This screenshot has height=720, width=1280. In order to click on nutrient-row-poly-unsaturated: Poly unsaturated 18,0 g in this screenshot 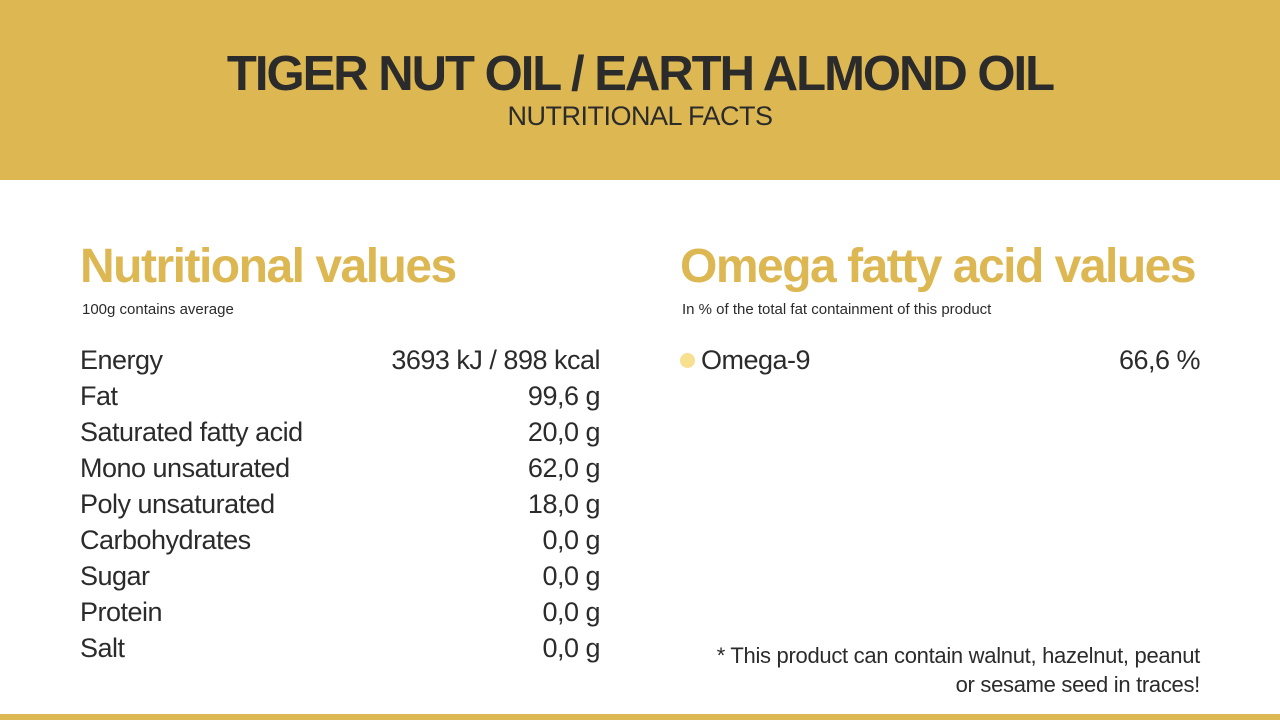, I will do `click(340, 504)`.